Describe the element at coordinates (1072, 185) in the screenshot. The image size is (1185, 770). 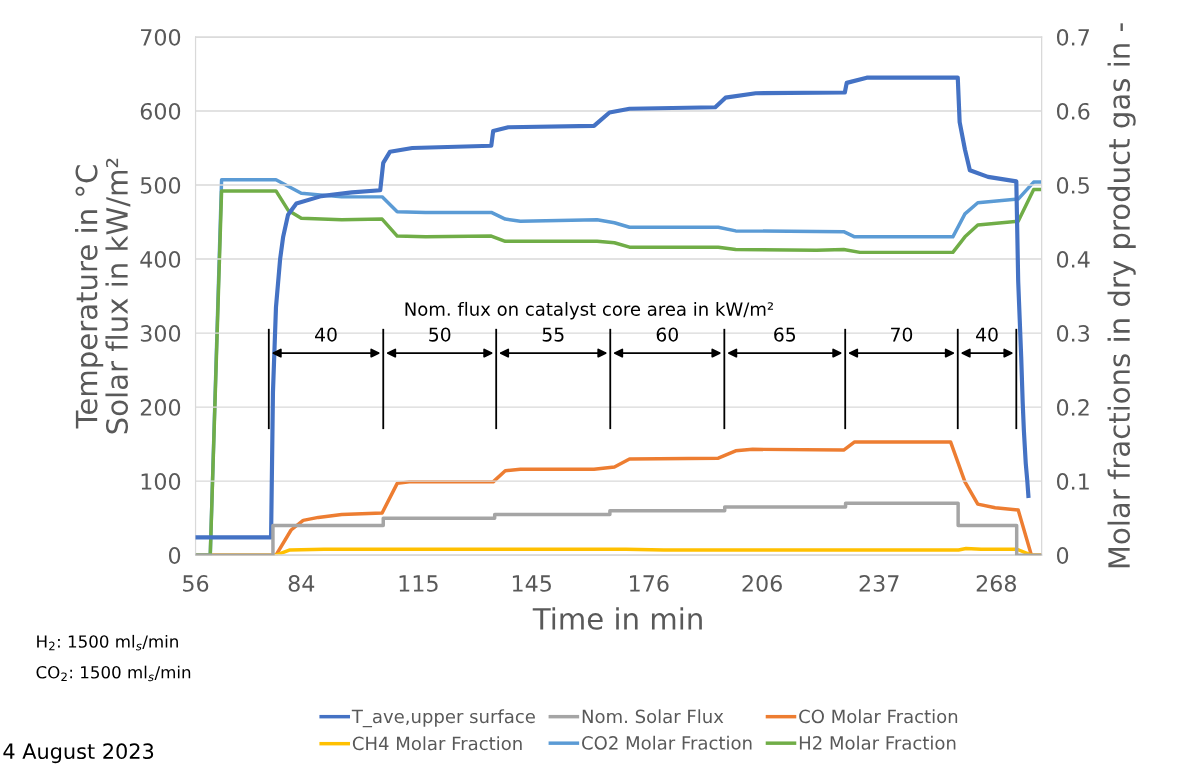
I see `y2-tick-label: 0.5` at that location.